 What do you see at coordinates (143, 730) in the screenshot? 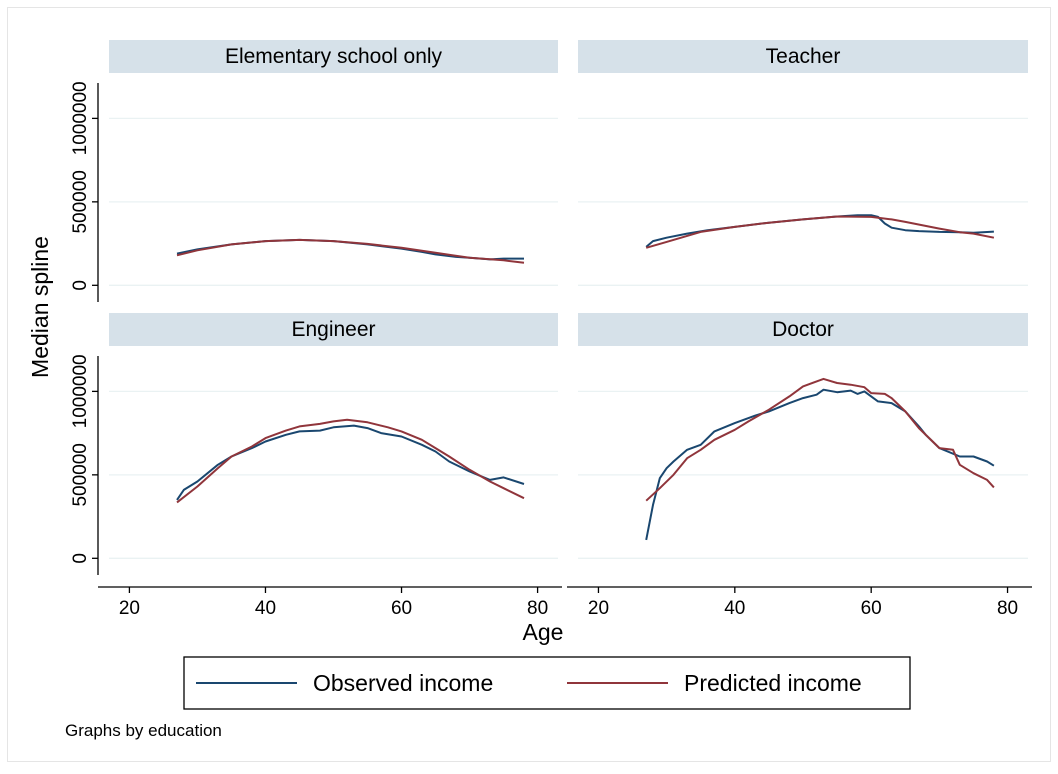
I see `graph-note: Graphs by education` at bounding box center [143, 730].